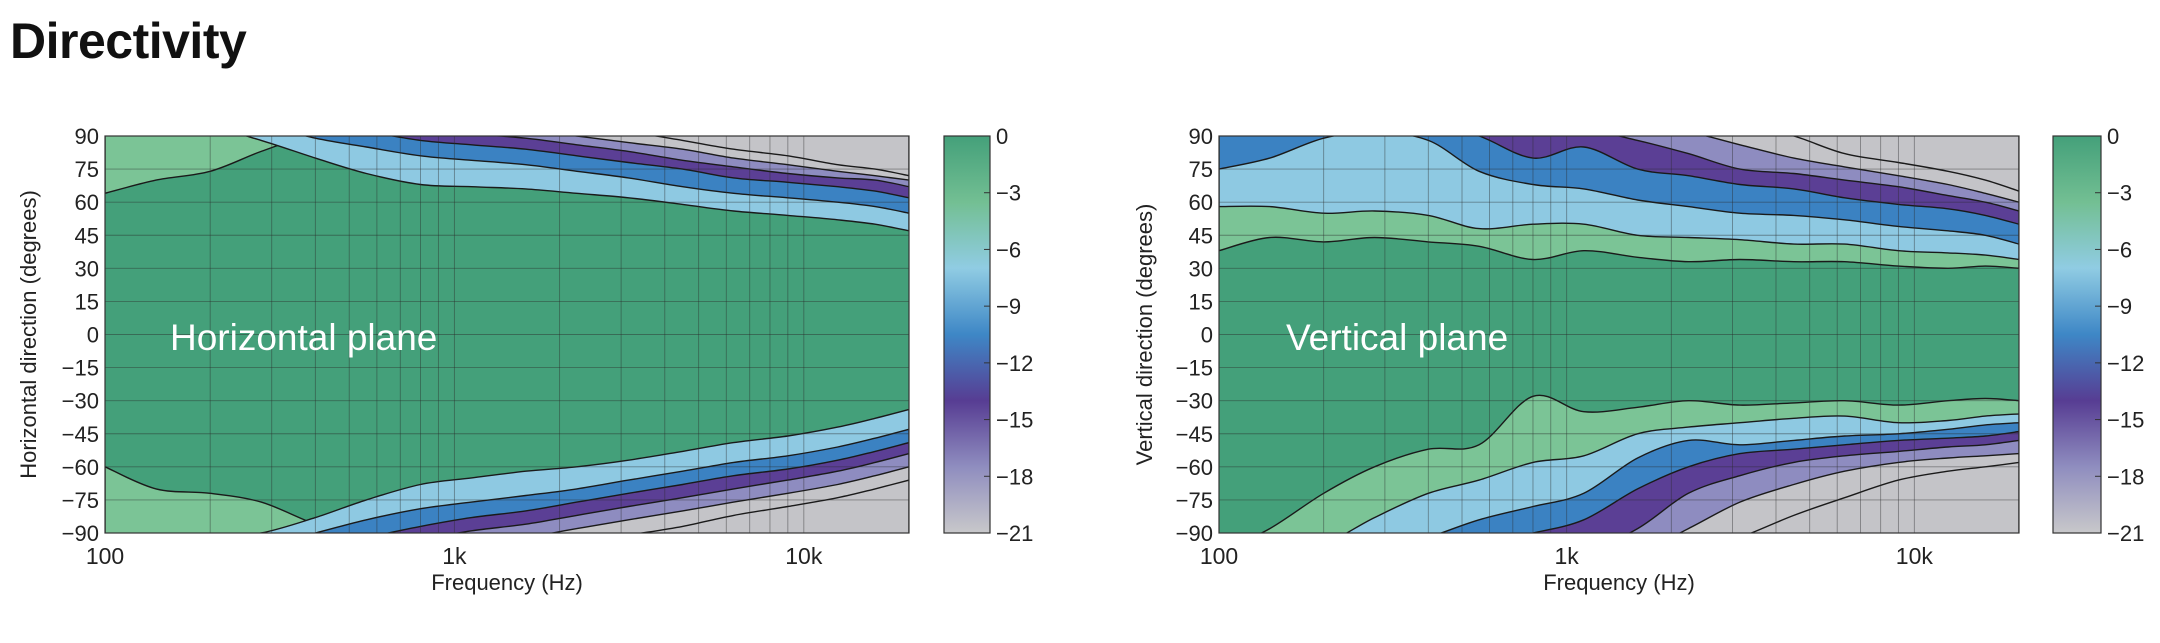 The image size is (2160, 643). Describe the element at coordinates (1144, 335) in the screenshot. I see `y-axis-title: Vertical direction (degrees)` at that location.